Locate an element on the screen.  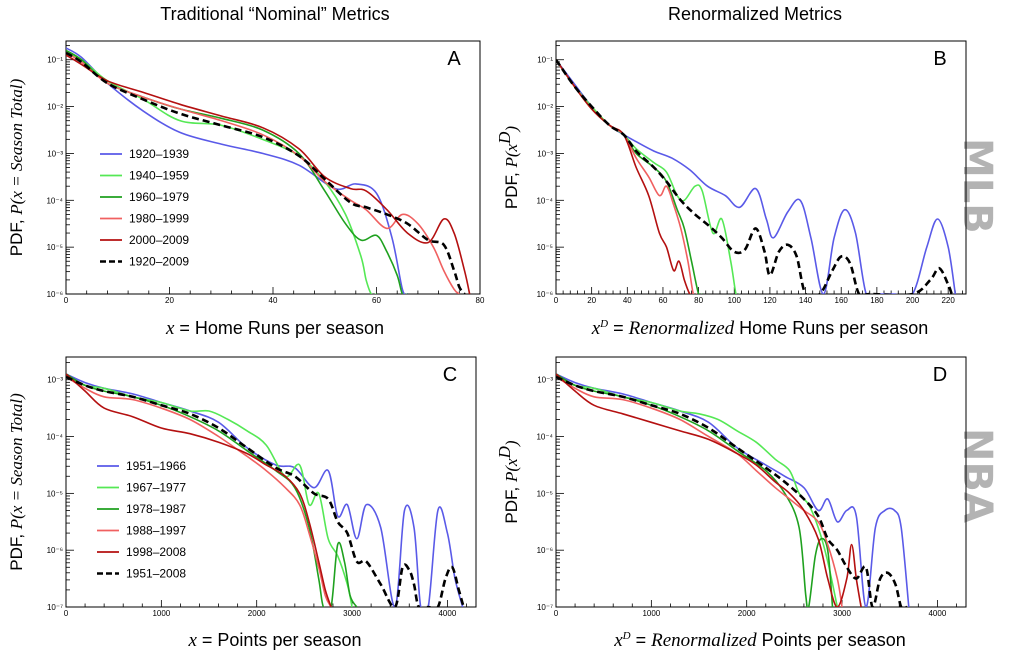
series-line-1920-1939 is located at coordinates (756, 176).